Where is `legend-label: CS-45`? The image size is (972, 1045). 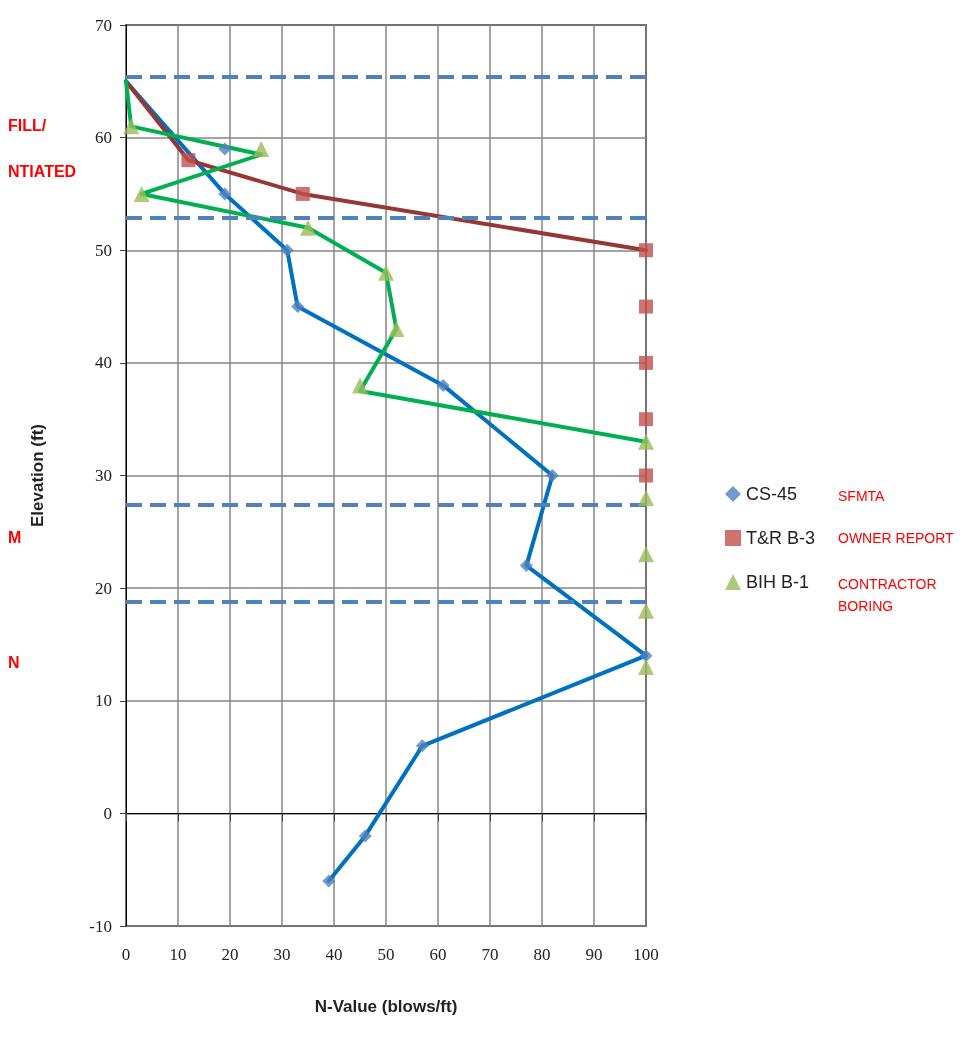
legend-label: CS-45 is located at coordinates (772, 494).